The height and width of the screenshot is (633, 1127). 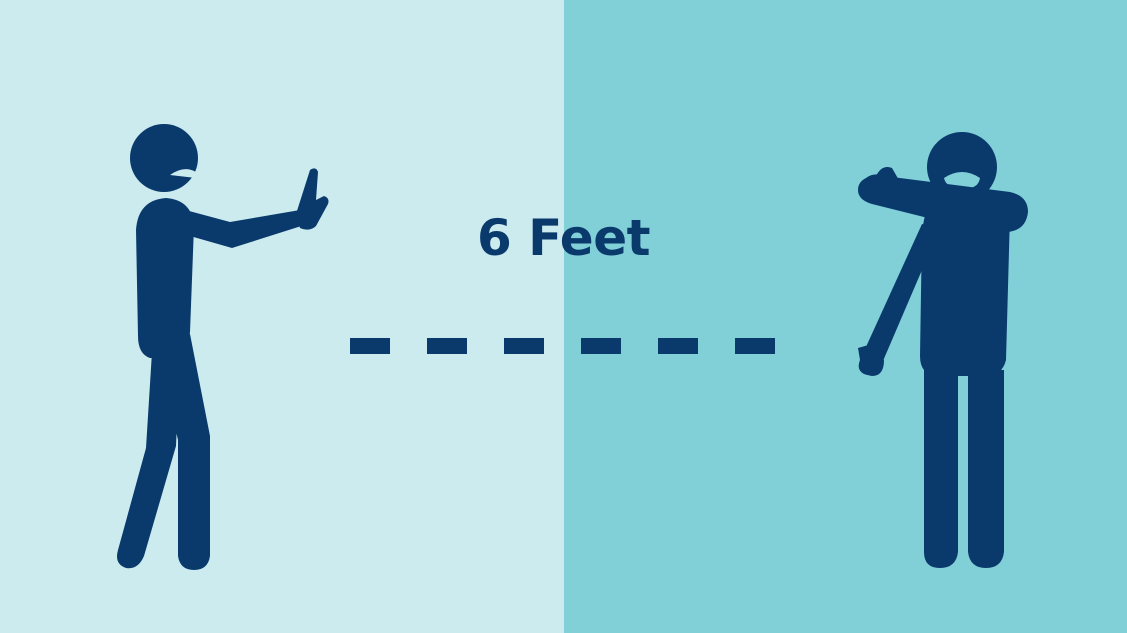 What do you see at coordinates (943, 350) in the screenshot?
I see `person-sneeze-elbow-icon` at bounding box center [943, 350].